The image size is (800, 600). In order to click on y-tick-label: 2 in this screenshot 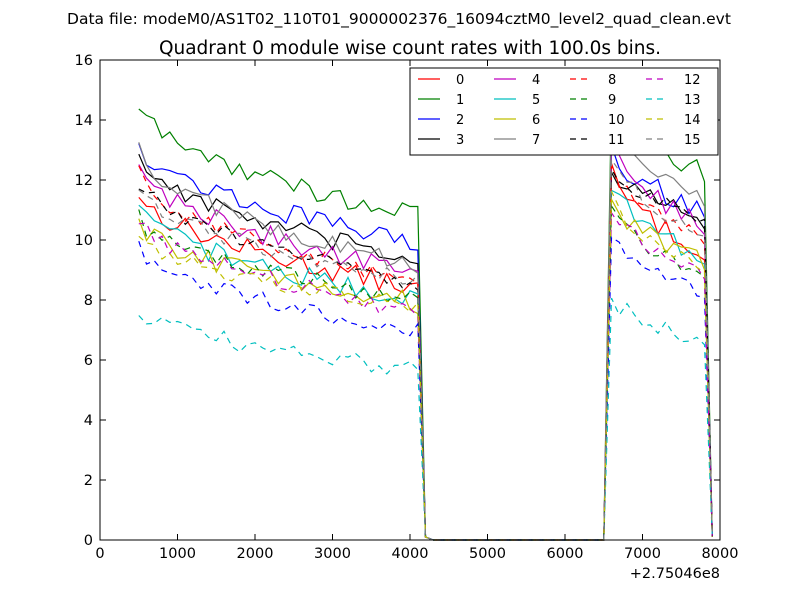, I will do `click(88, 481)`.